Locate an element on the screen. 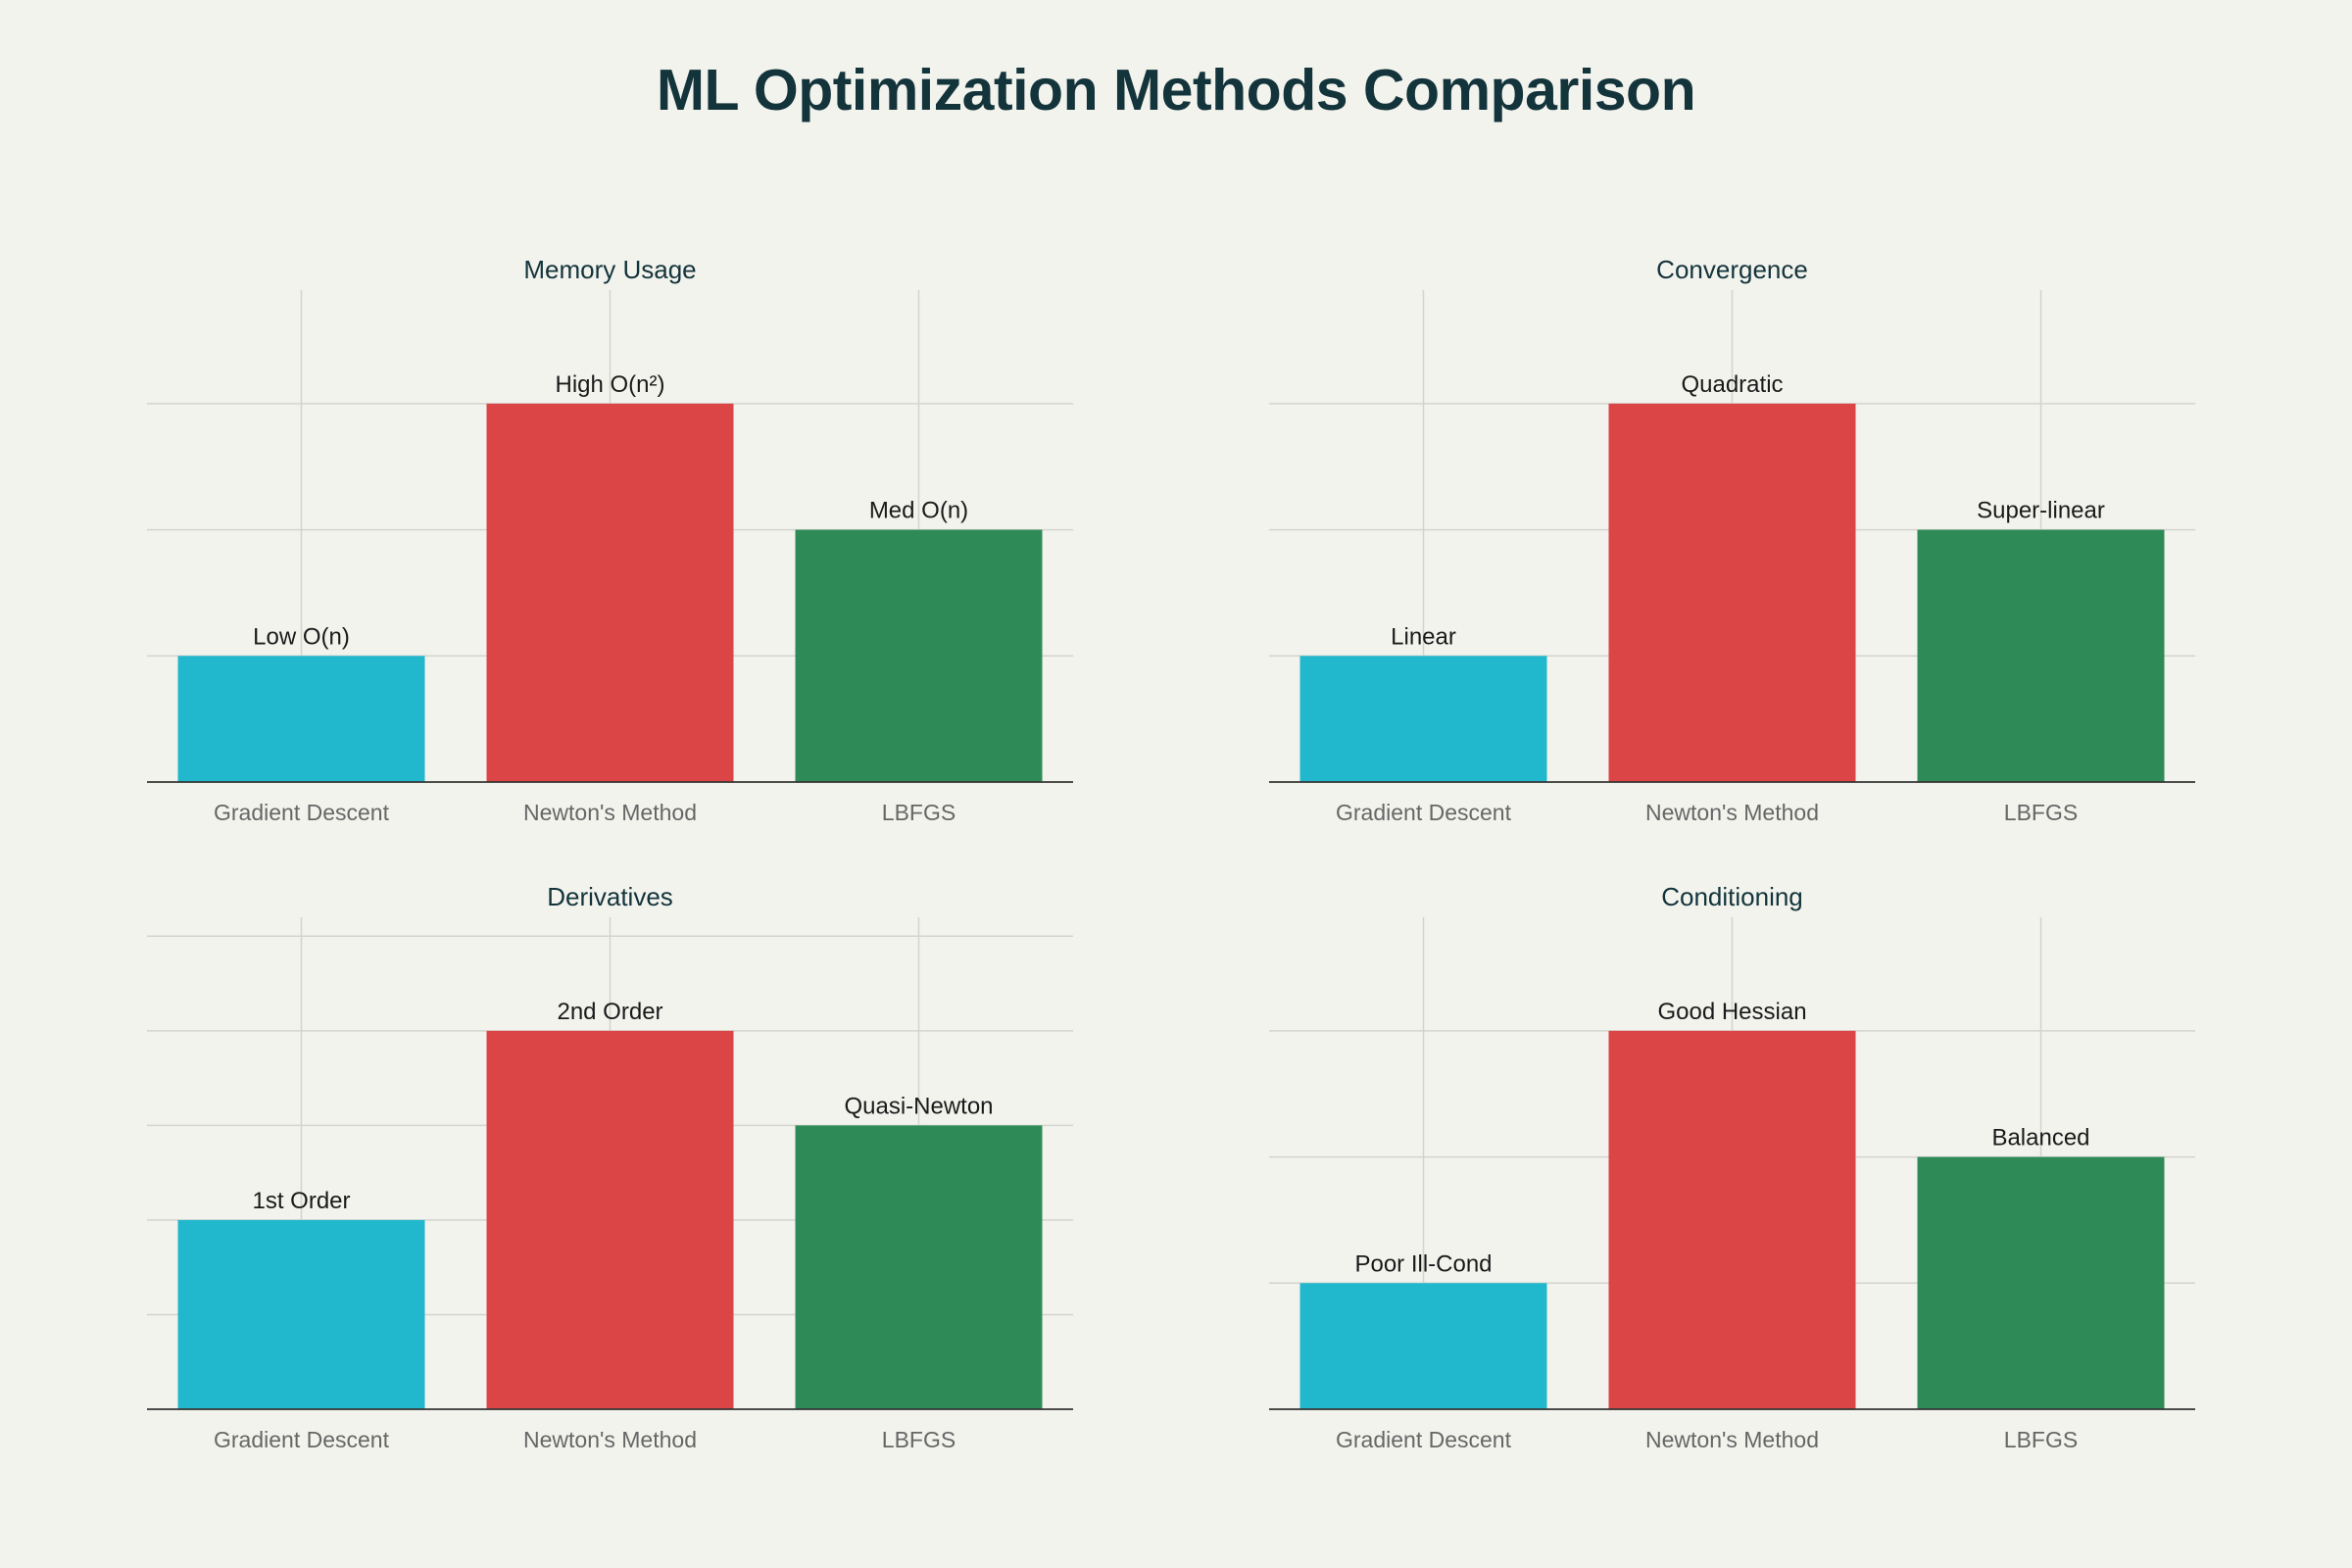  data-label: High O(n²) is located at coordinates (609, 384).